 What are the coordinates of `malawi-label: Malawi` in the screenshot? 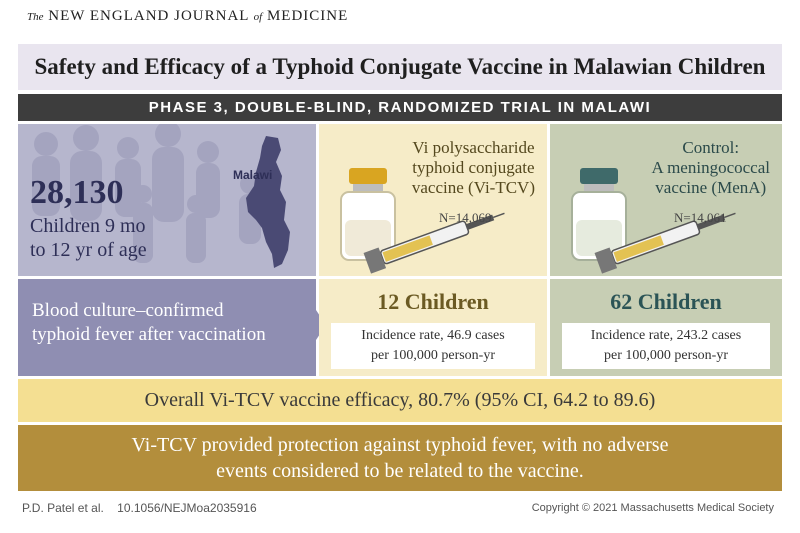 It's located at (253, 175).